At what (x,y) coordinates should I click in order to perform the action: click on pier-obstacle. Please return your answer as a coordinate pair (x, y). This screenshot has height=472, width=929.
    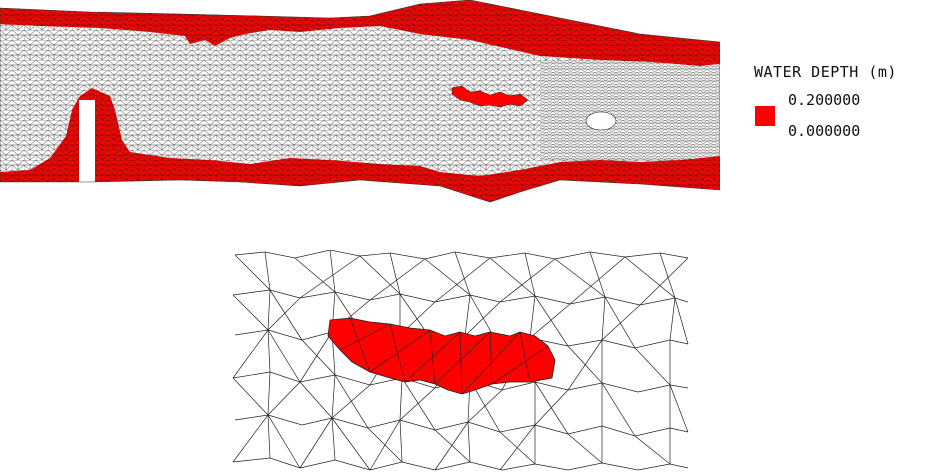
    Looking at the image, I should click on (87, 142).